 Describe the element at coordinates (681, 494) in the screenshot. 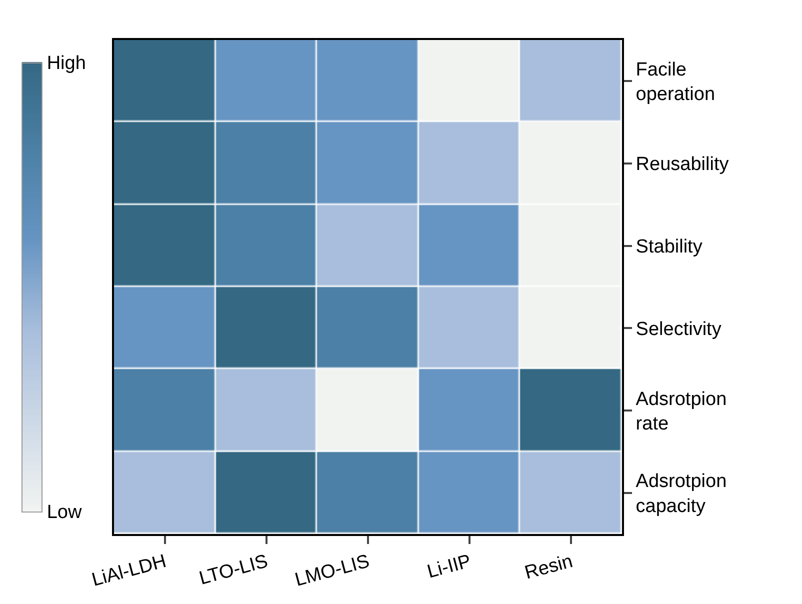

I see `y-tick-label: Adsrotpion capacity` at that location.